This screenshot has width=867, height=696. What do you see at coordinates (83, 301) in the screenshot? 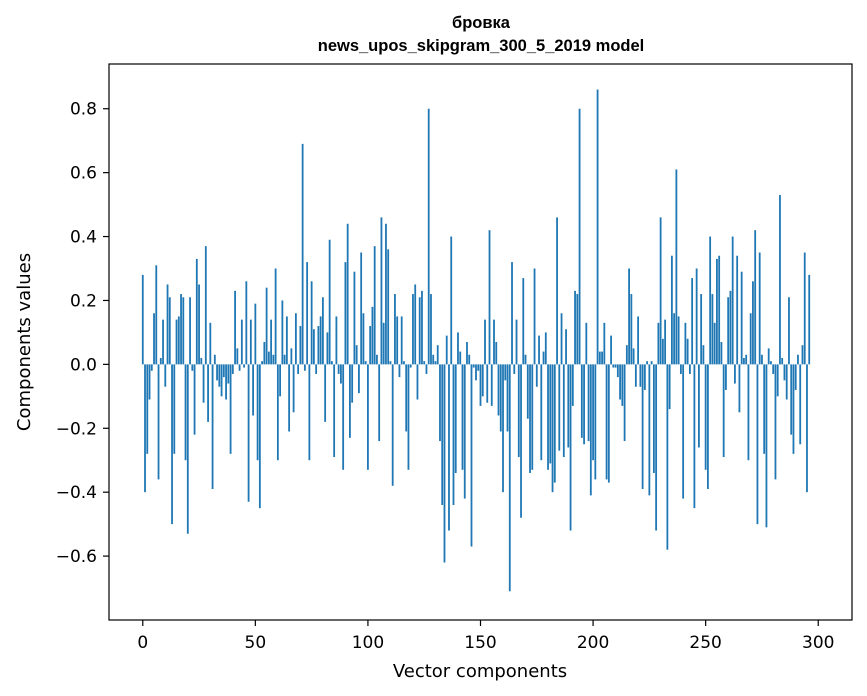
I see `y-tick-label: 0.2` at bounding box center [83, 301].